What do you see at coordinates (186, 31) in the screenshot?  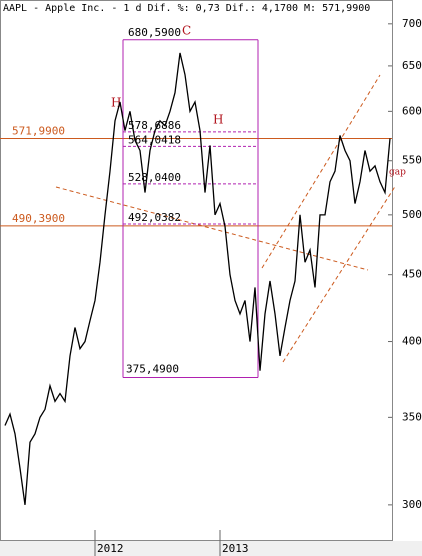 I see `annotation: C` at bounding box center [186, 31].